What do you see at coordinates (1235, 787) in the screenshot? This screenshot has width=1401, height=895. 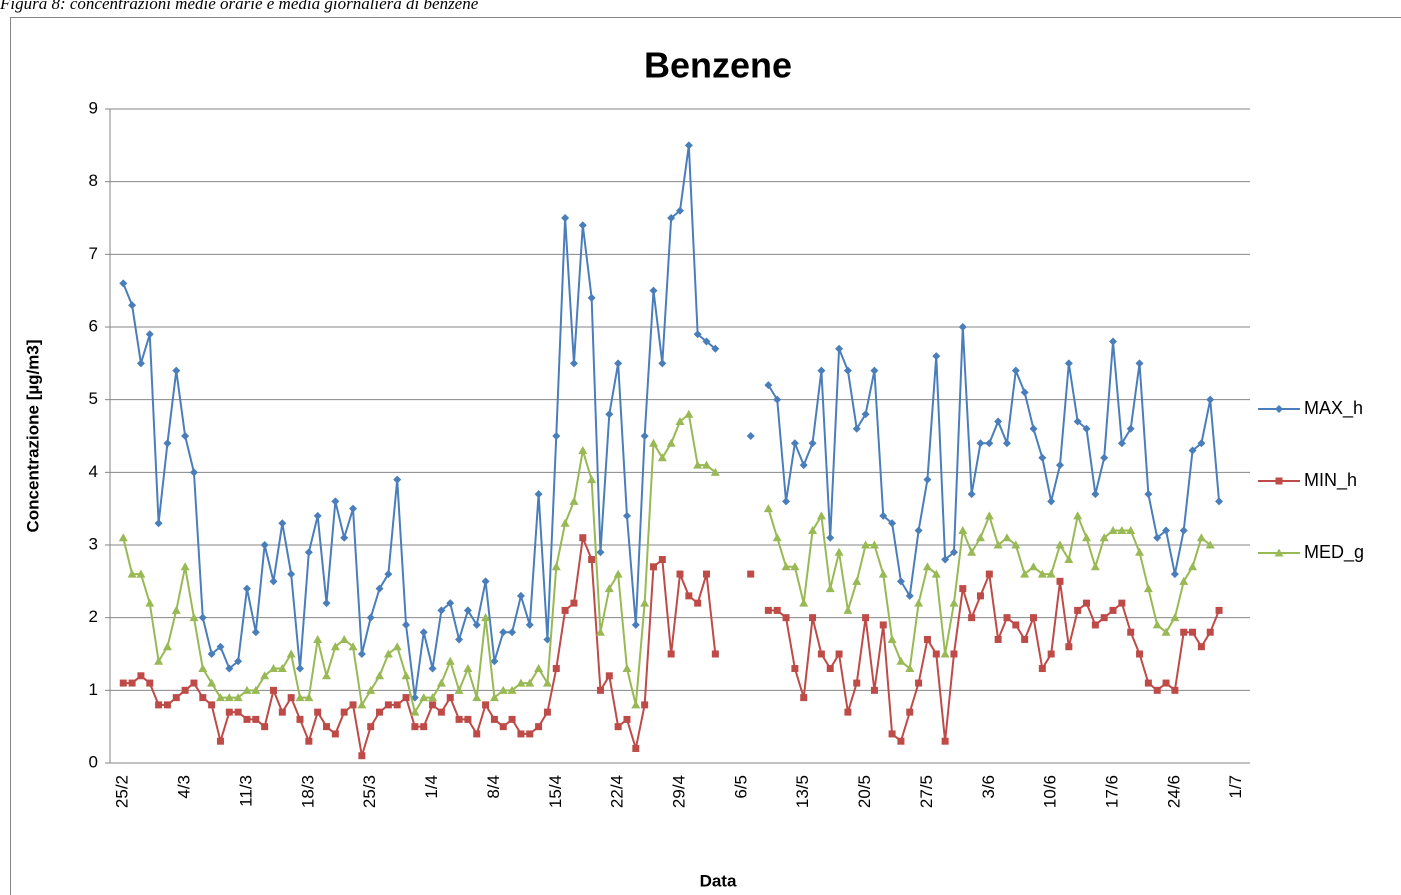 I see `x-tick-label: 1/7` at bounding box center [1235, 787].